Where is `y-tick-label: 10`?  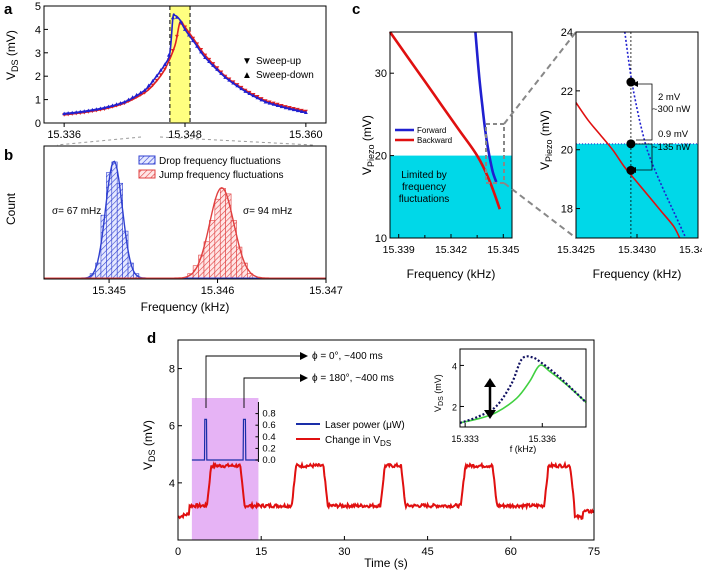 y-tick-label: 10 is located at coordinates (381, 239).